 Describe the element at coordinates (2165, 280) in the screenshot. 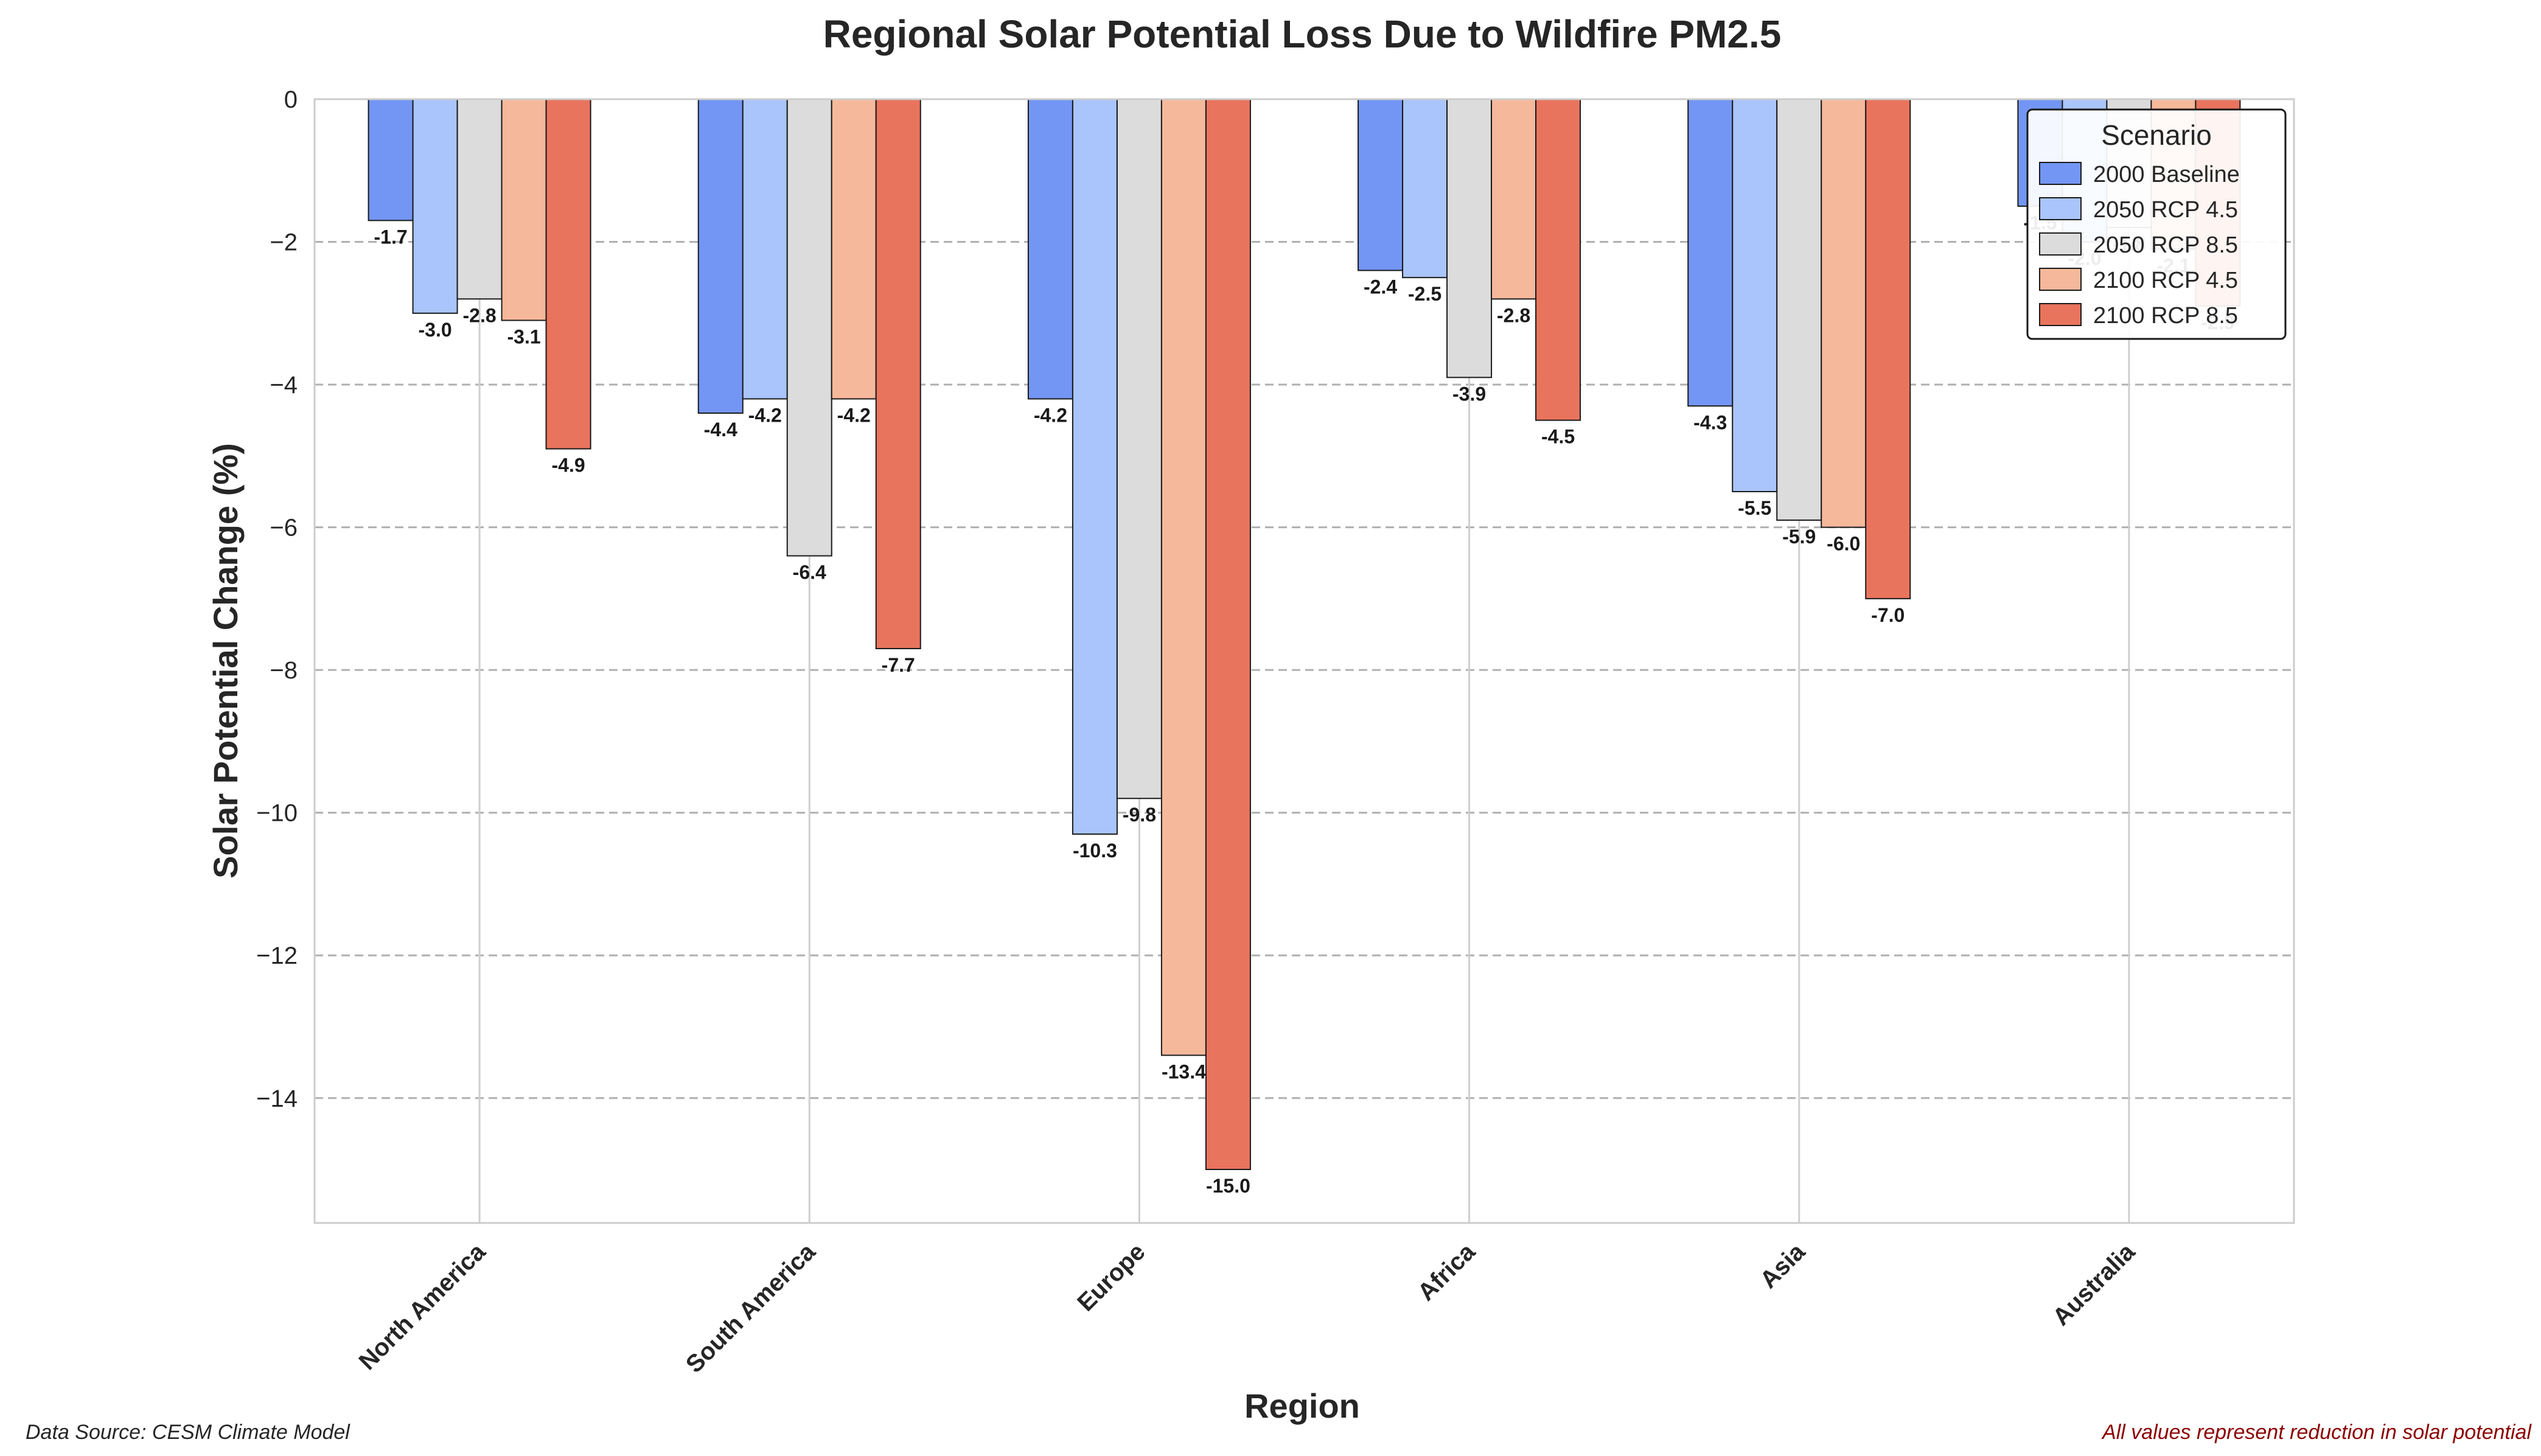

I see `legend-entry: 2100 RCP 4.5` at that location.